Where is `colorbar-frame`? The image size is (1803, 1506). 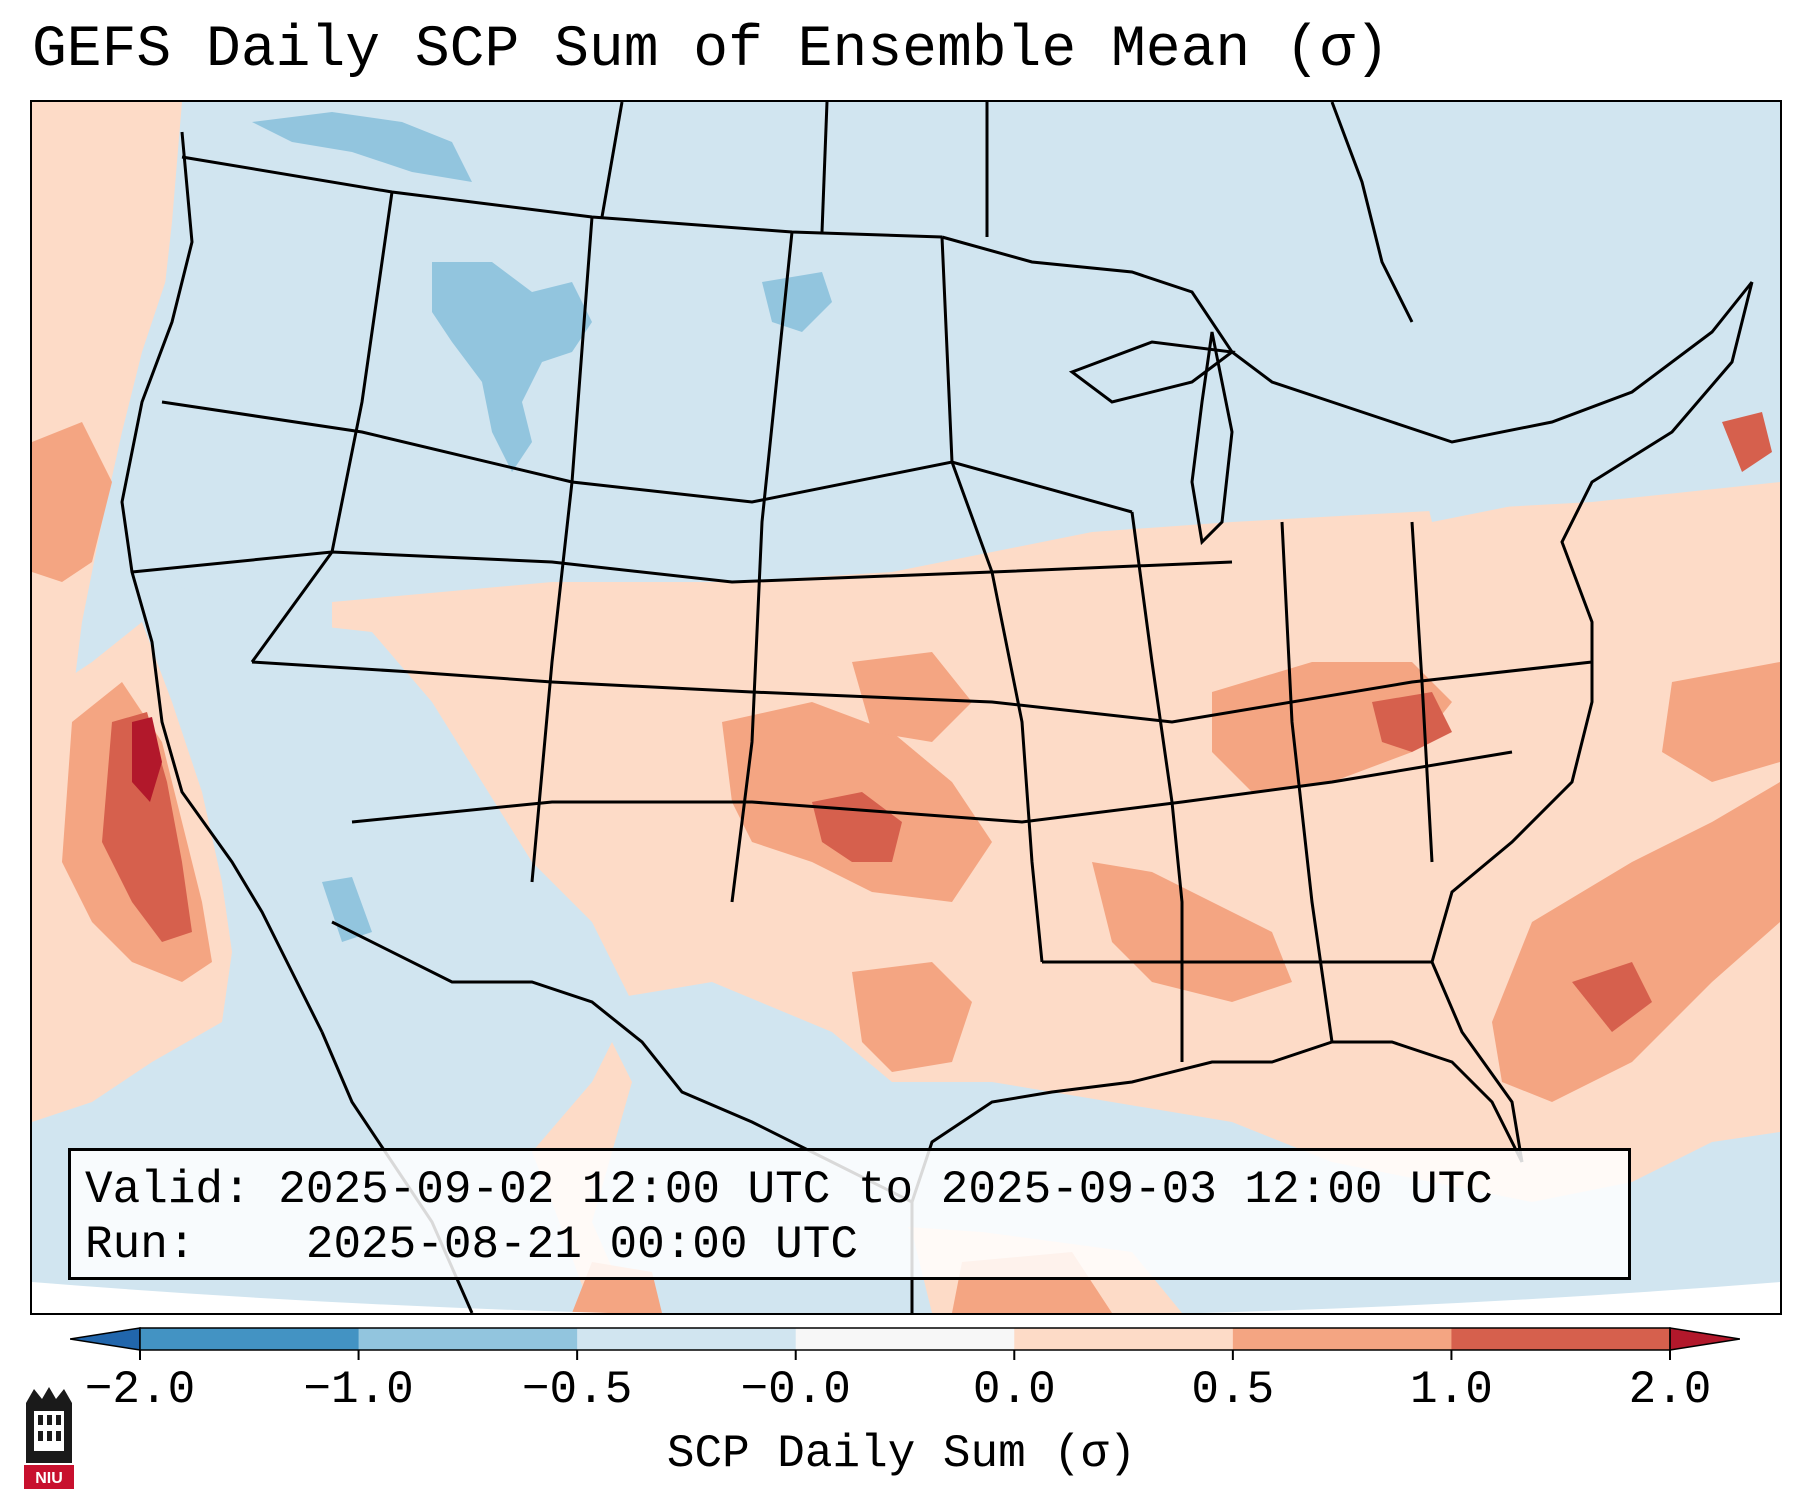
colorbar-frame is located at coordinates (905, 1339).